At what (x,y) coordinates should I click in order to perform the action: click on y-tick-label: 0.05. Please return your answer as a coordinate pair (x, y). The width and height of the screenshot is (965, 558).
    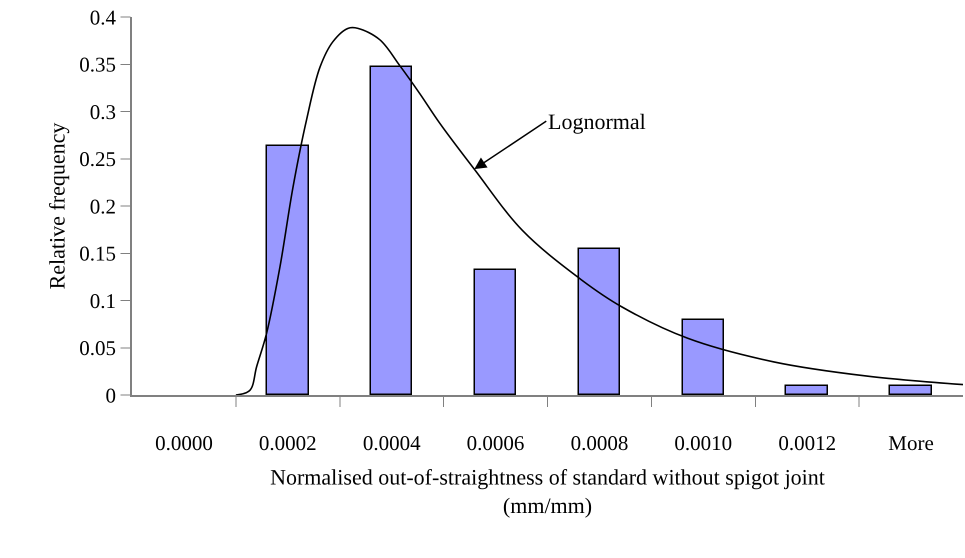
    Looking at the image, I should click on (97, 348).